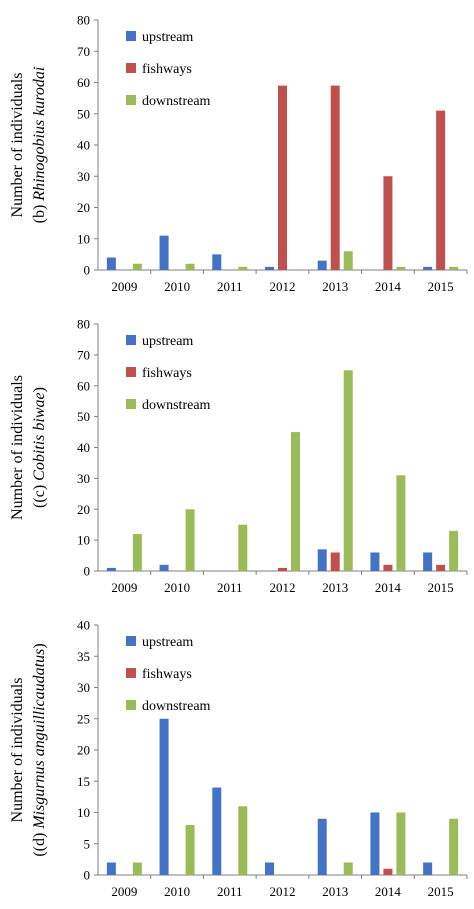  Describe the element at coordinates (83, 656) in the screenshot. I see `y-tick-label: 35` at that location.